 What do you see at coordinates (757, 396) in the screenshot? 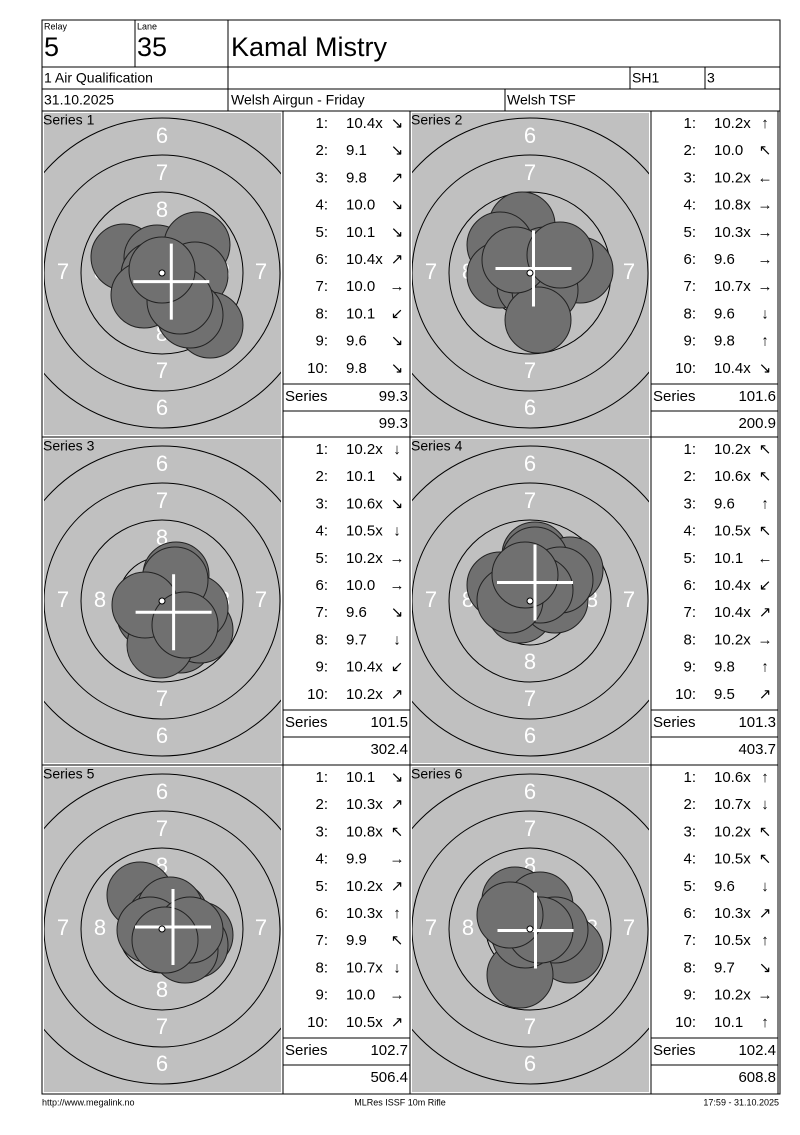
I see `series-total: 101.6` at bounding box center [757, 396].